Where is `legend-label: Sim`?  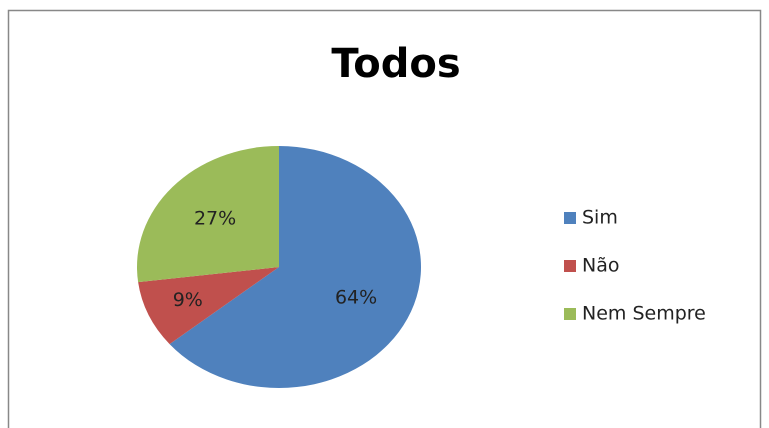
legend-label: Sim is located at coordinates (600, 218).